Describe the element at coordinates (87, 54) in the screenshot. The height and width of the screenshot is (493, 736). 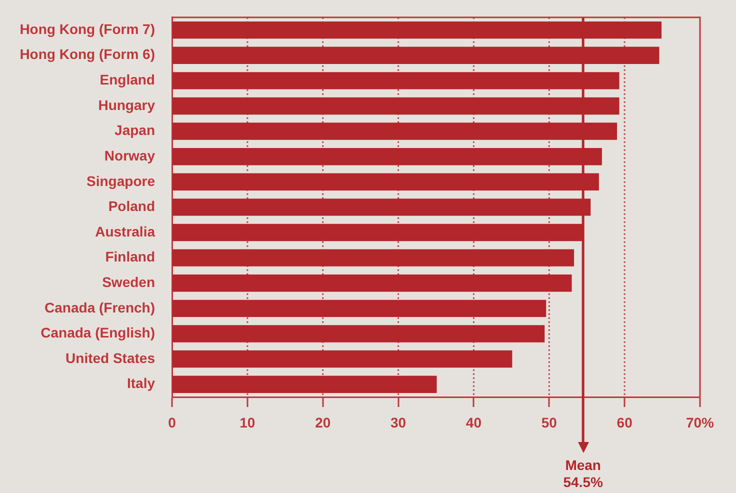
I see `y-tick-label: Hong Kong (Form 6)` at that location.